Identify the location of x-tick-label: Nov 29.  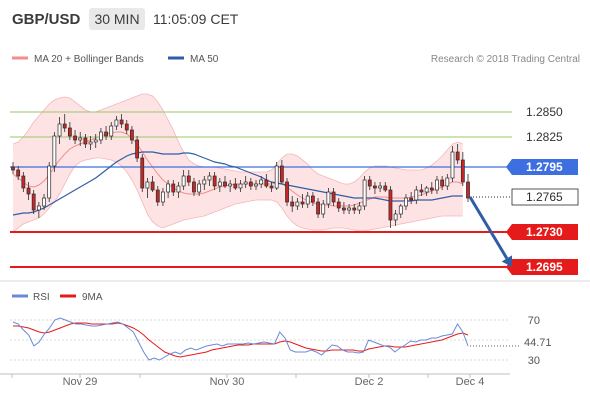
(80, 382).